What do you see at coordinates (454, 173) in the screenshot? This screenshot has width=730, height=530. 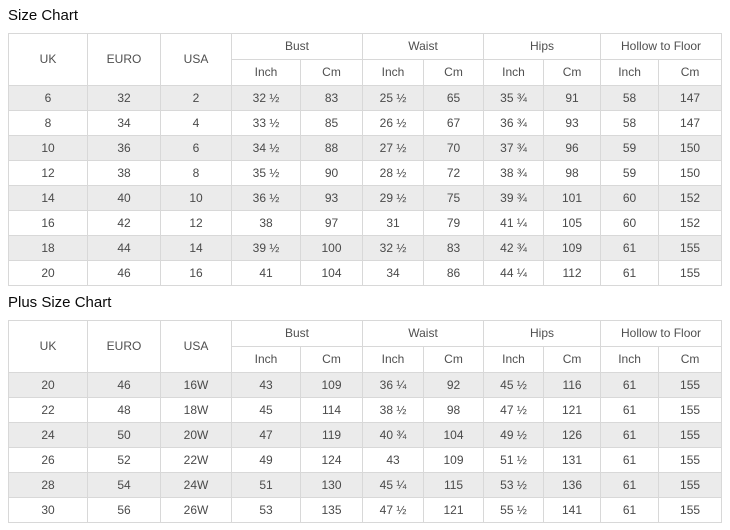 I see `table-cell: 72` at bounding box center [454, 173].